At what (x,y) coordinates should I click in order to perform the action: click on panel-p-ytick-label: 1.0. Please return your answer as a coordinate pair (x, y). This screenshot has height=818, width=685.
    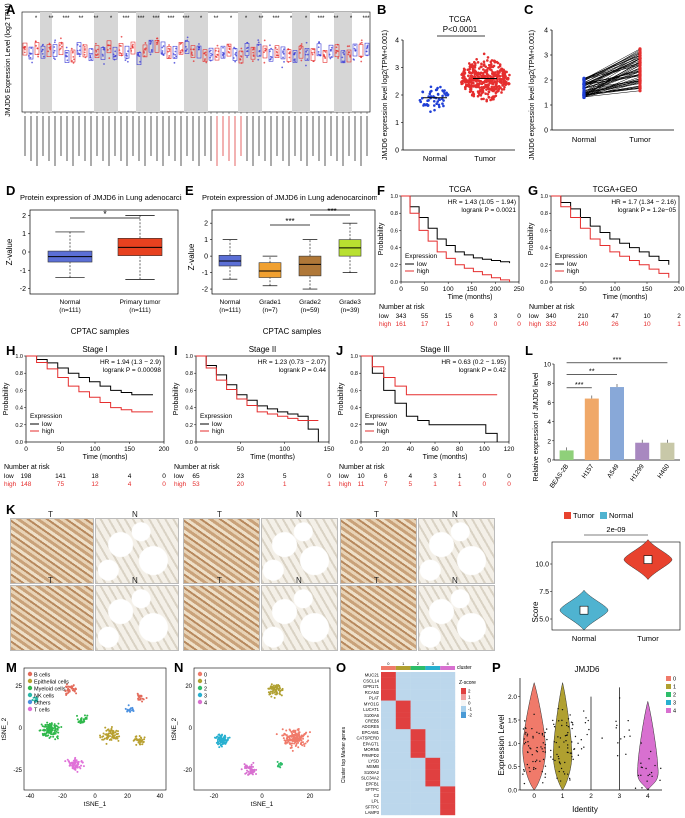
    Looking at the image, I should click on (512, 744).